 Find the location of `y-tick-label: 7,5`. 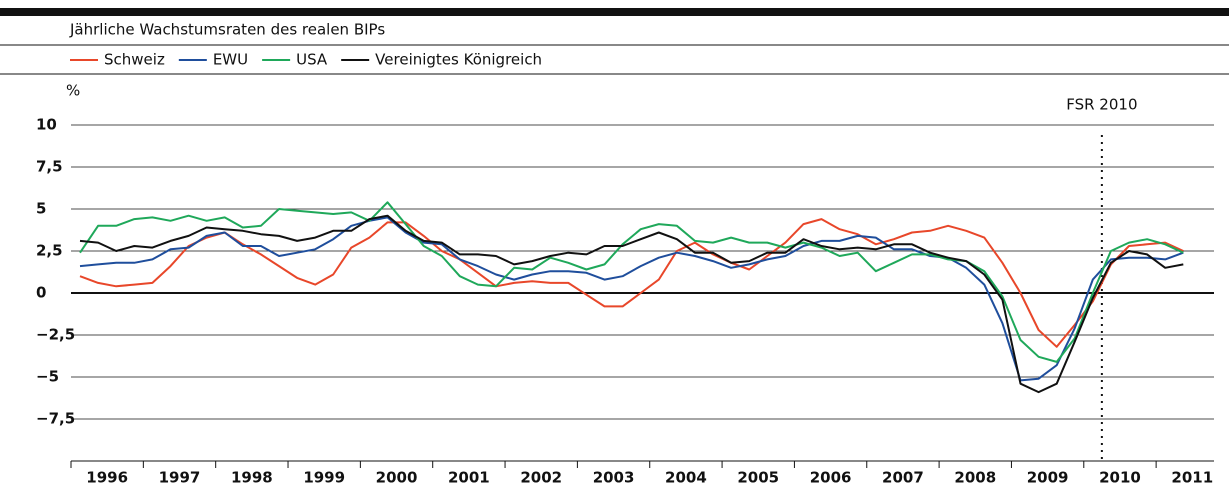

y-tick-label: 7,5 is located at coordinates (49, 167).